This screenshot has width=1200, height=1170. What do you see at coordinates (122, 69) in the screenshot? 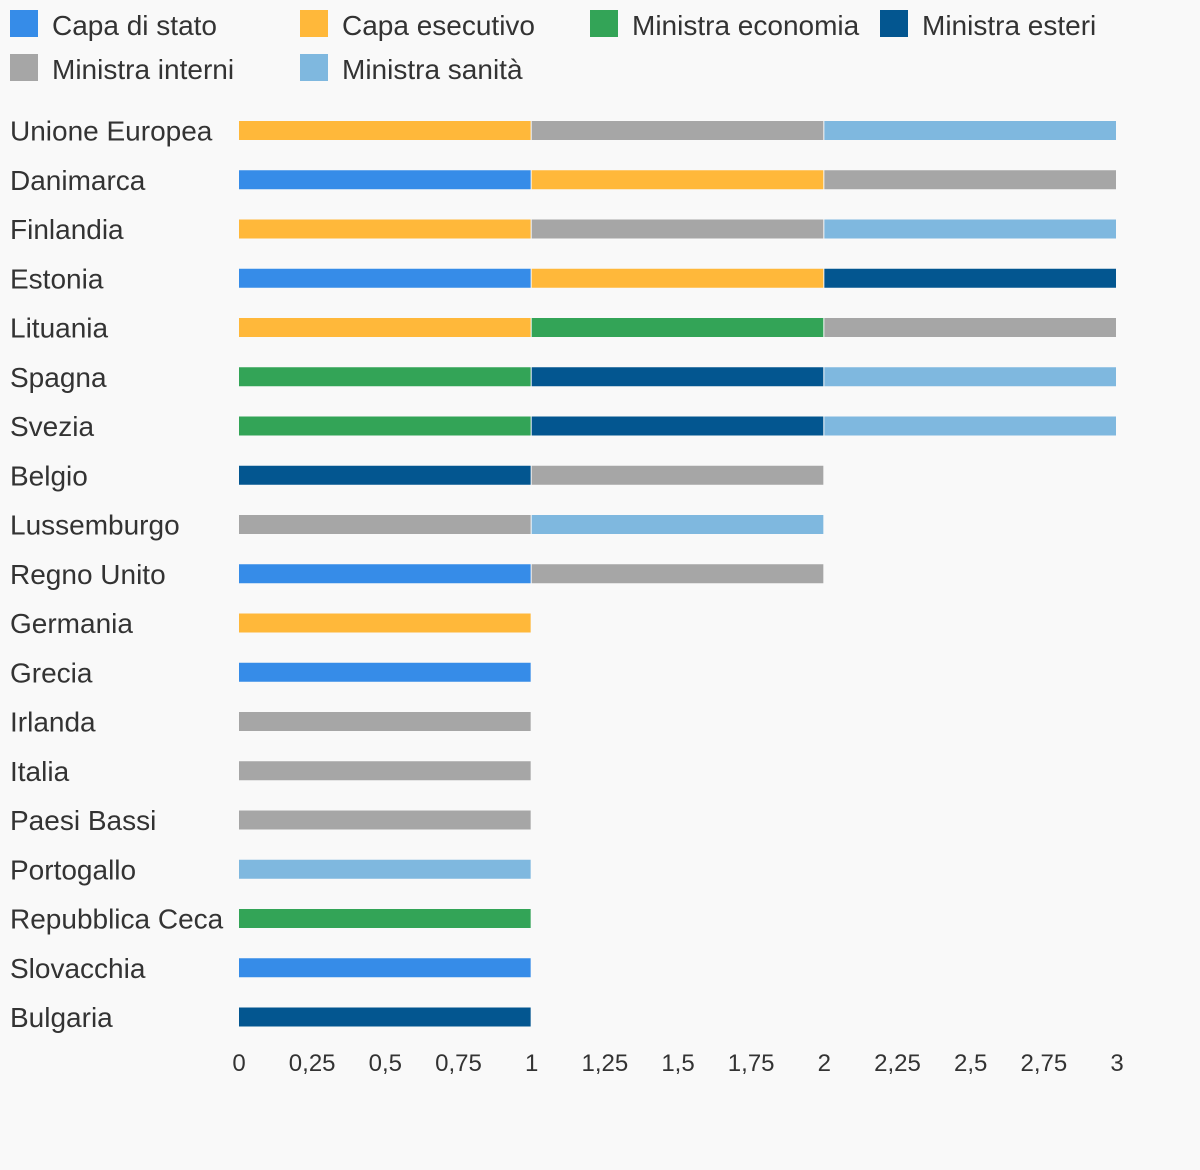
I see `legend-item: Ministra interni` at bounding box center [122, 69].